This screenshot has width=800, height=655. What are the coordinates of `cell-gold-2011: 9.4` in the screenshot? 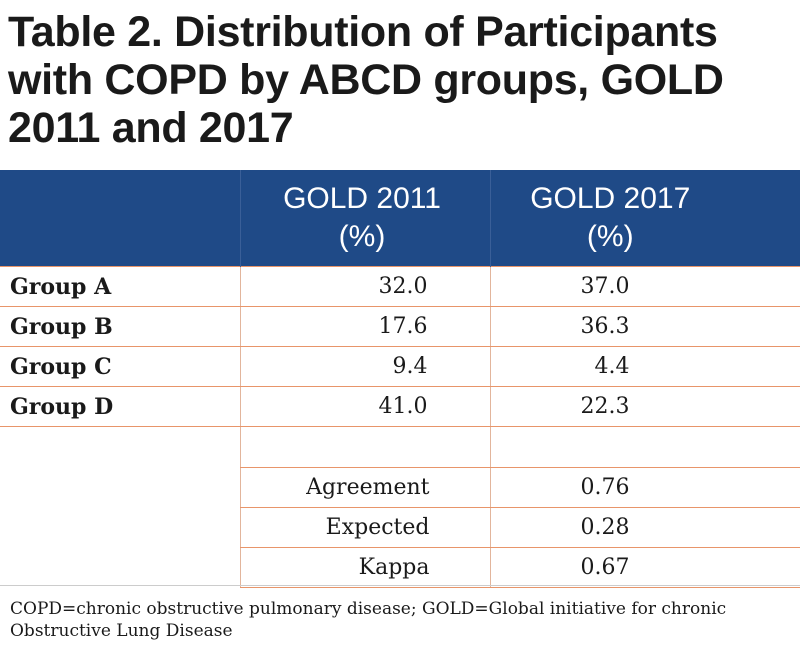 It's located at (364, 366).